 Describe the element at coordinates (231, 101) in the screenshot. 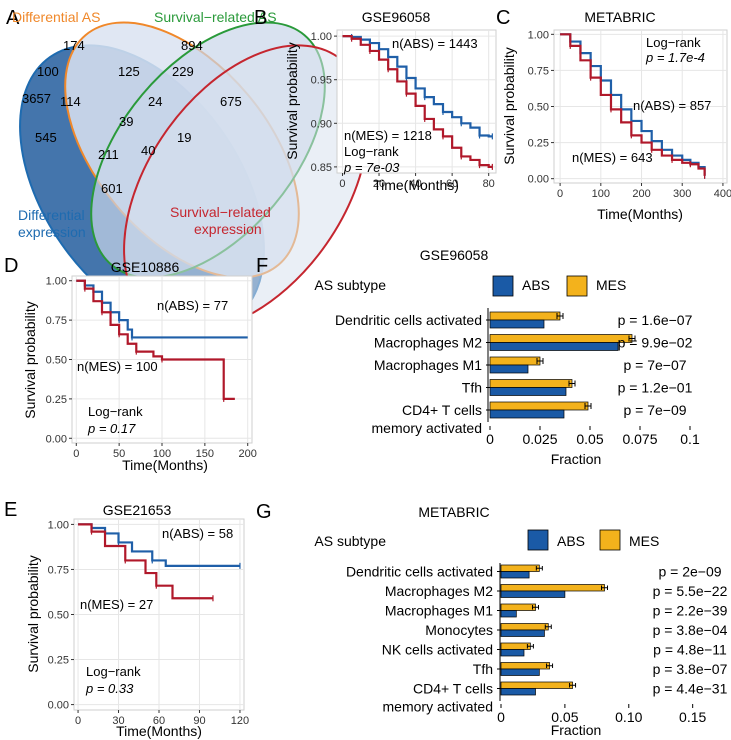

I see `venn-count: 675` at that location.